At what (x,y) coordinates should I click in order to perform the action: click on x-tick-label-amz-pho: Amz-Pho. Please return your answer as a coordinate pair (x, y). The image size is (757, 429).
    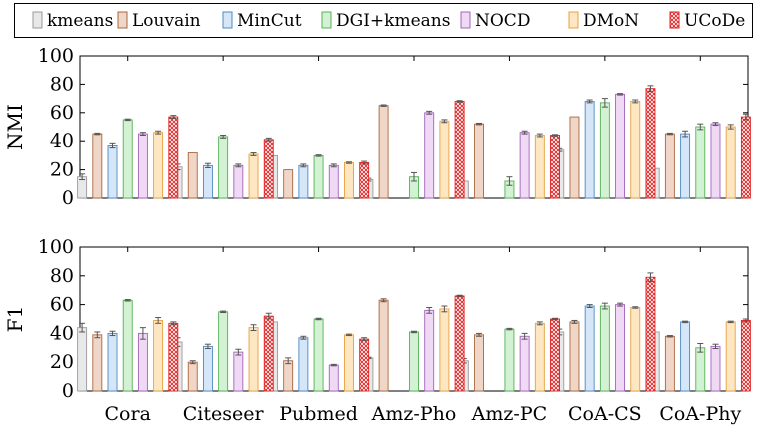
    Looking at the image, I should click on (414, 414).